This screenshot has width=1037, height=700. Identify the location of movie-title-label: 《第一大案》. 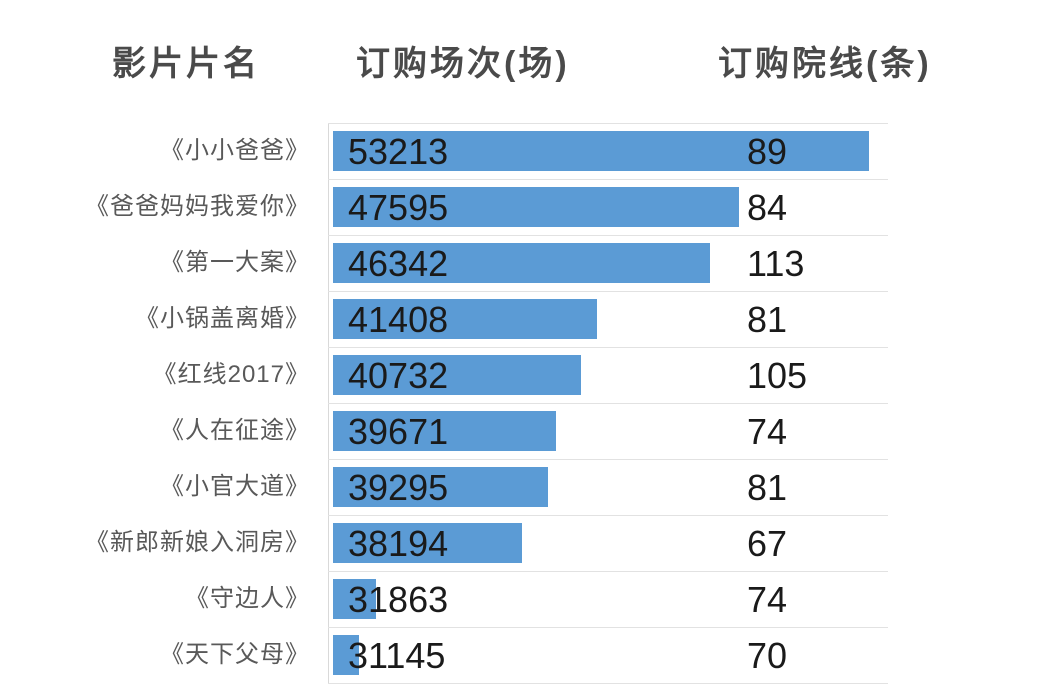
(235, 262).